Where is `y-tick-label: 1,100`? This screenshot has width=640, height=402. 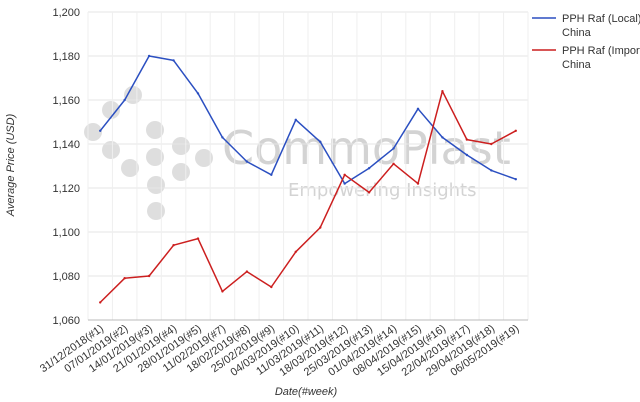
y-tick-label: 1,100 is located at coordinates (66, 233).